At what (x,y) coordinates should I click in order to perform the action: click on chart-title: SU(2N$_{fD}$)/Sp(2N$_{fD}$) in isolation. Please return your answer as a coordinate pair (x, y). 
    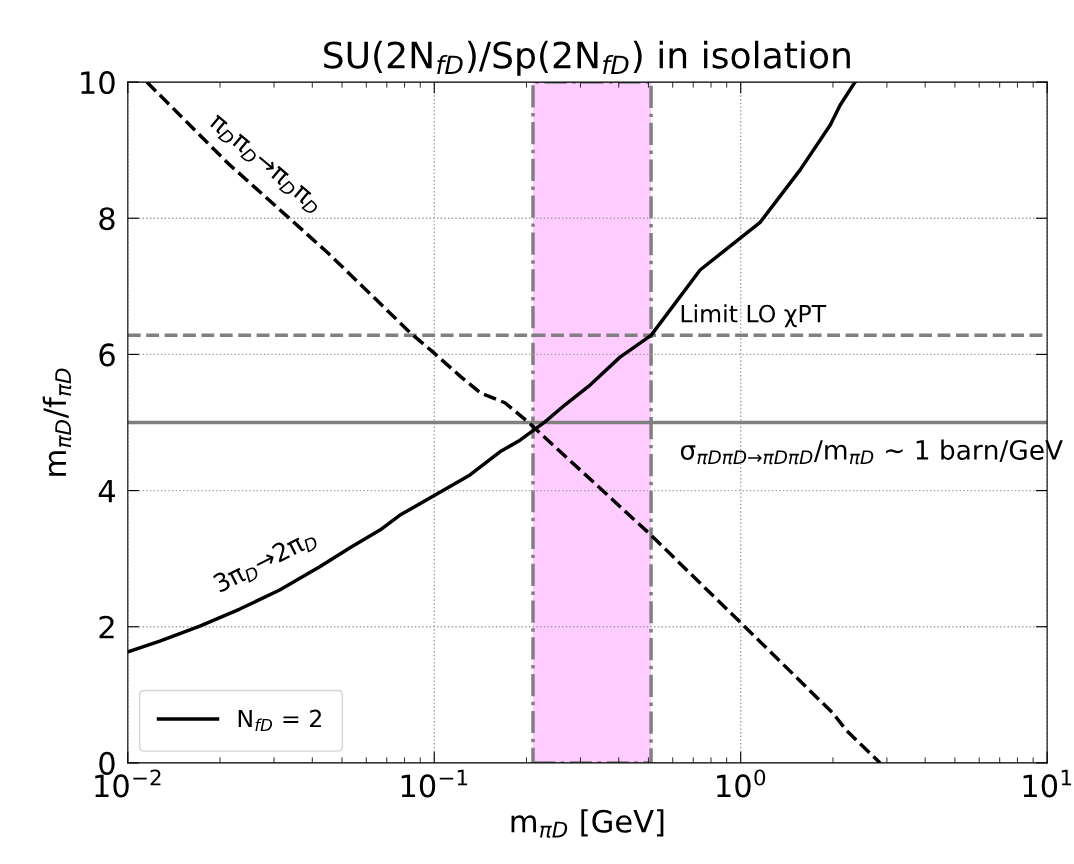
    Looking at the image, I should click on (587, 58).